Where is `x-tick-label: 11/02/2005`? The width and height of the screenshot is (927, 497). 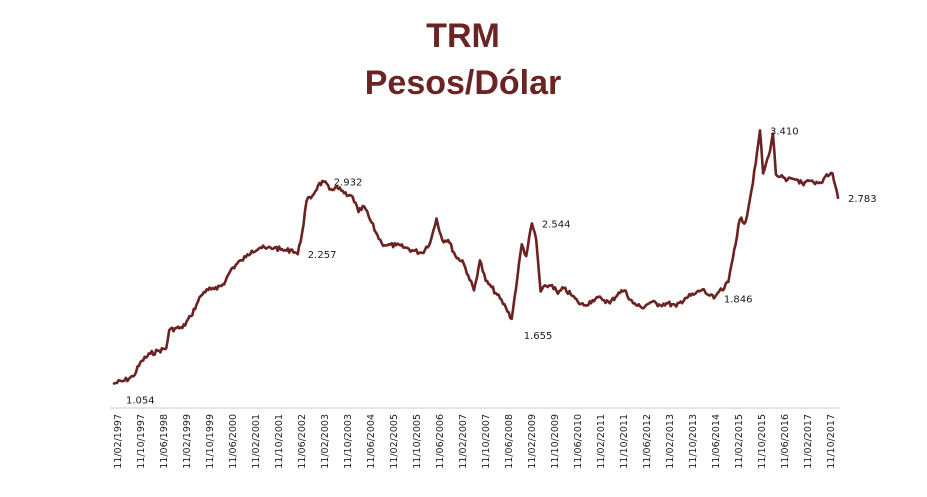 x-tick-label: 11/02/2005 is located at coordinates (394, 441).